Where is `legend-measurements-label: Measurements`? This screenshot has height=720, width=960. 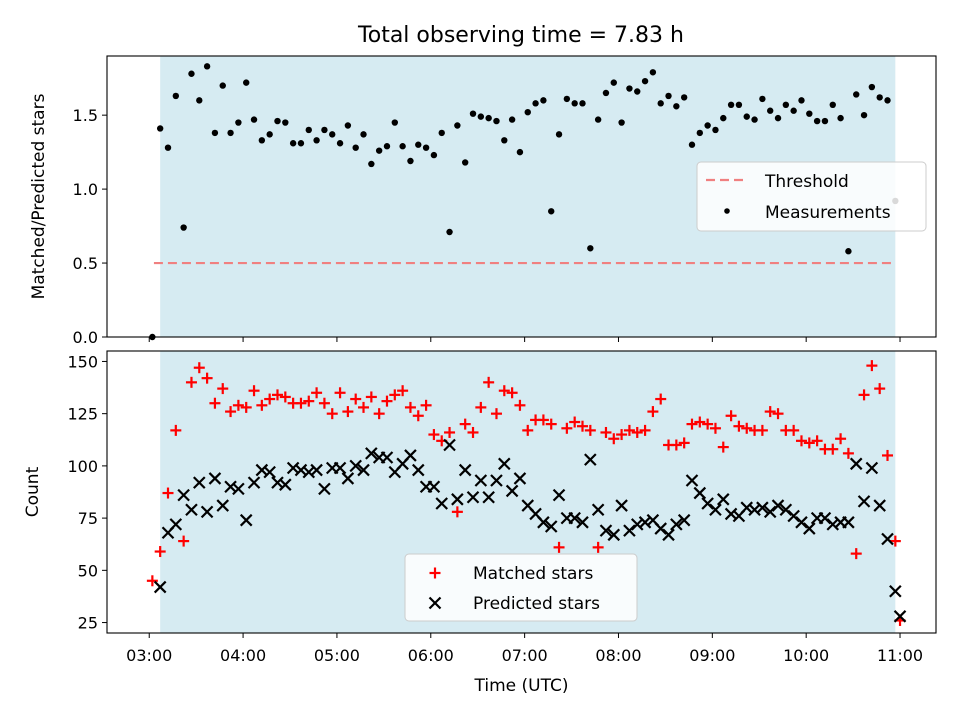
legend-measurements-label: Measurements is located at coordinates (828, 213).